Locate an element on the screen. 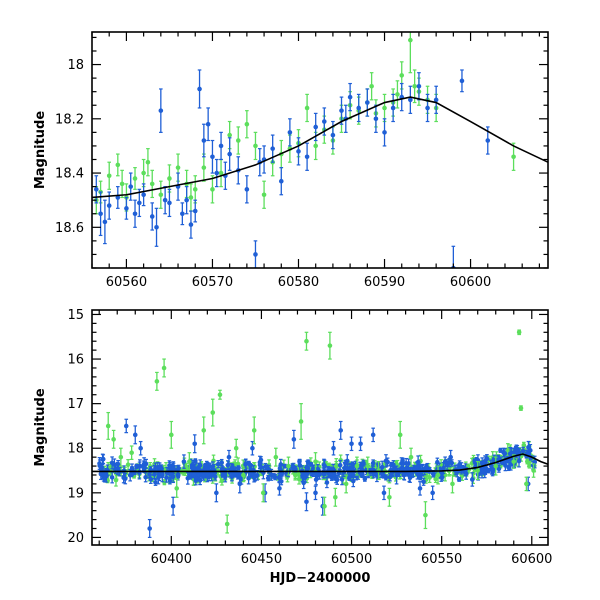 Image resolution: width=600 pixels, height=600 pixels. model-curve is located at coordinates (320, 147).